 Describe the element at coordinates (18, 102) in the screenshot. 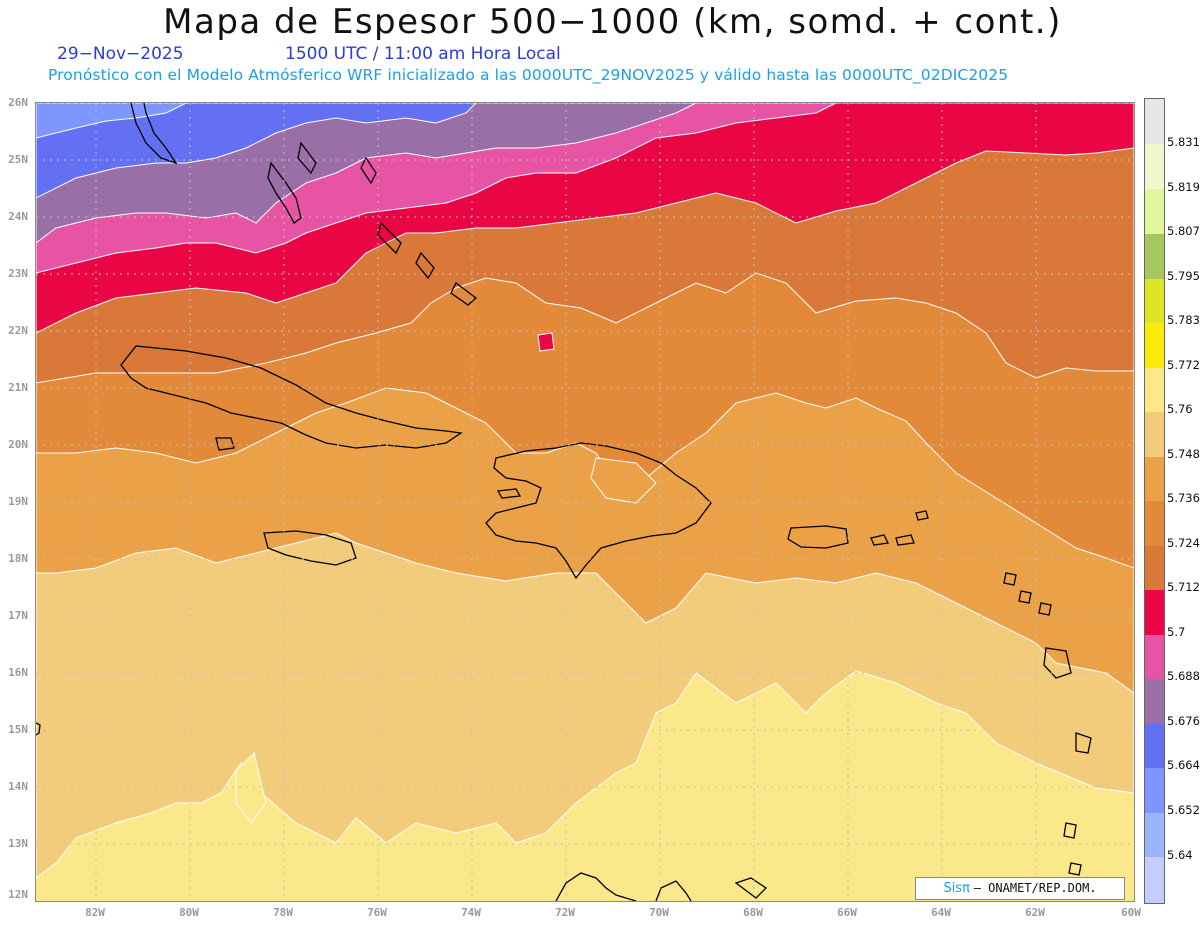

I see `lat-label-26n: 26N` at that location.